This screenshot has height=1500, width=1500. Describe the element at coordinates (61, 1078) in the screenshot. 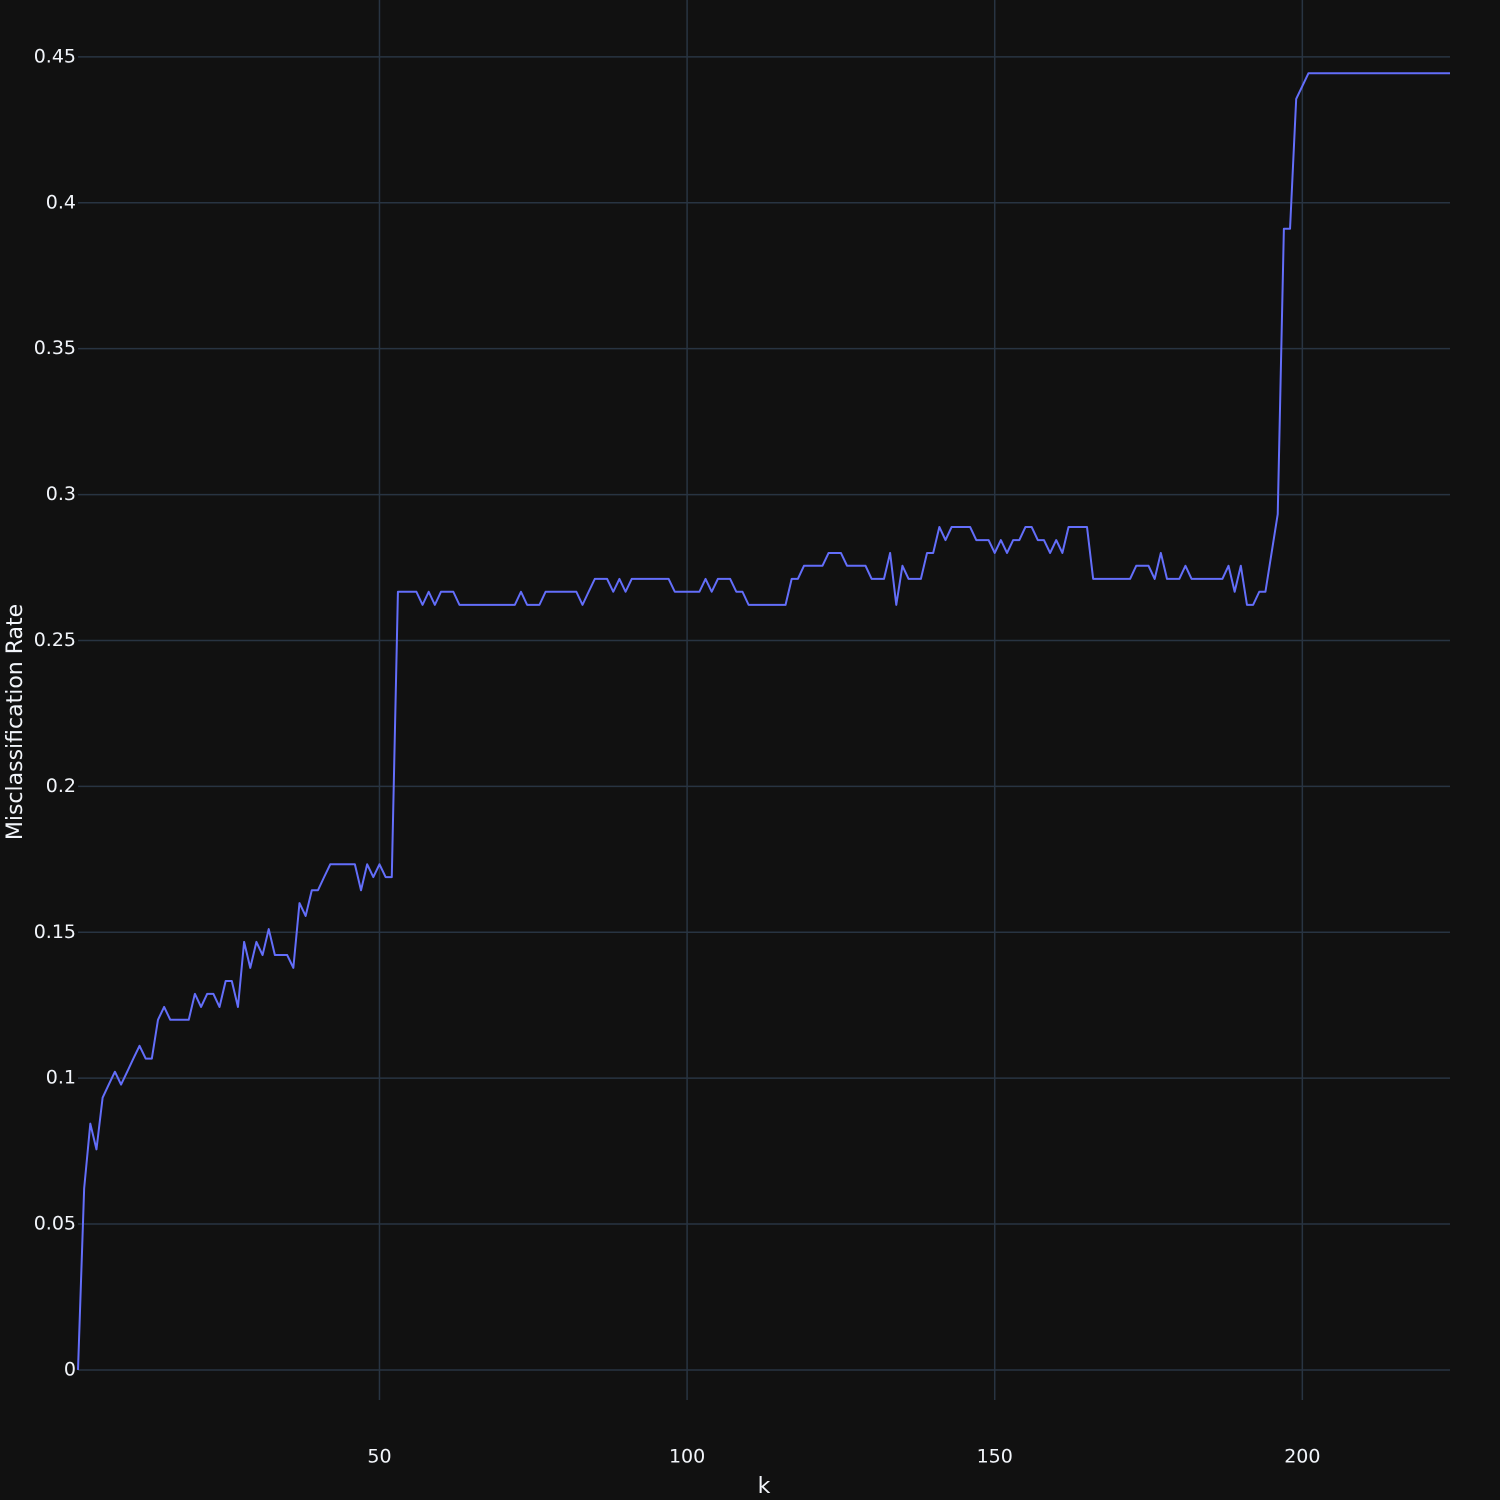

I see `y-tick-label: 0.1` at that location.